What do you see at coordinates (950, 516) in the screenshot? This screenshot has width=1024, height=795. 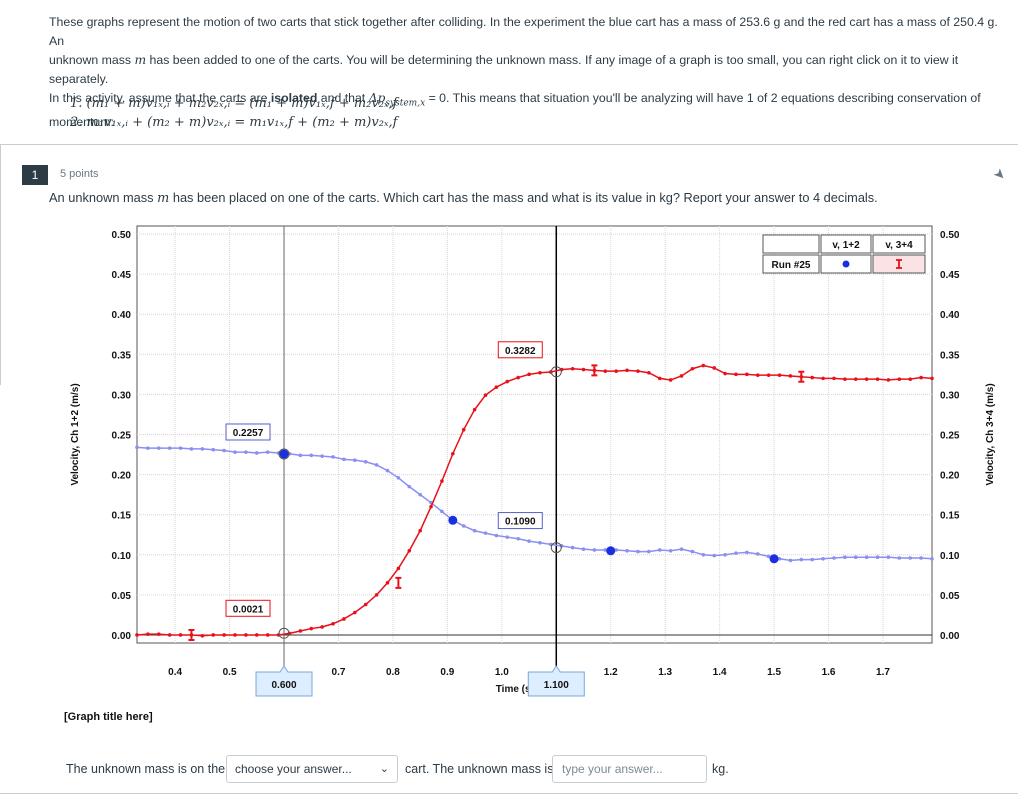 I see `y-tick-right: 0.15` at bounding box center [950, 516].